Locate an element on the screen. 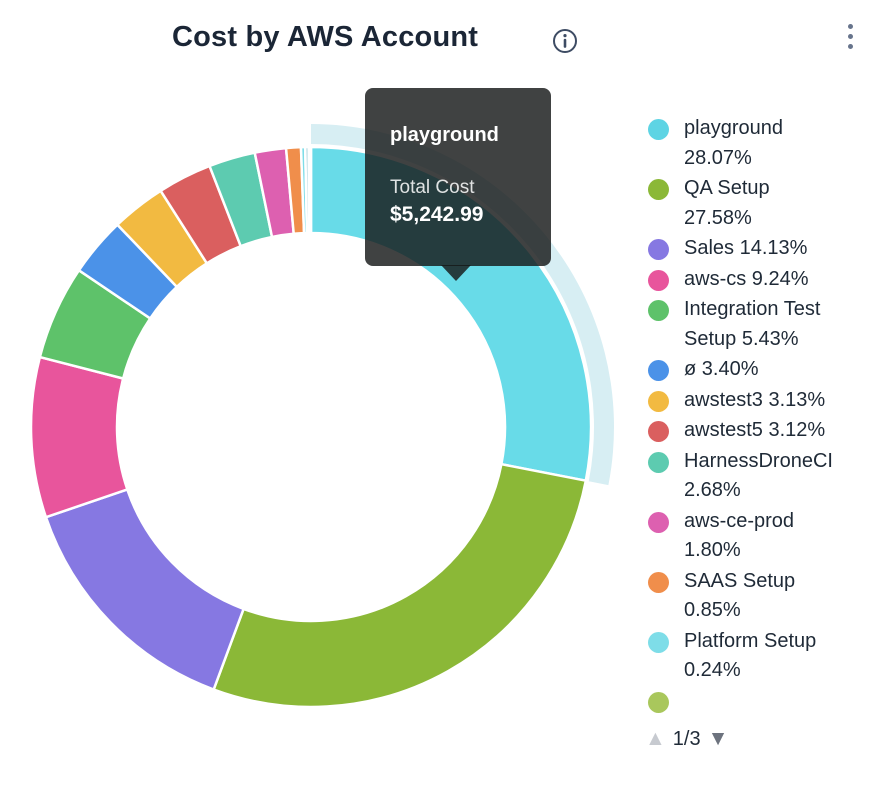  legend-label: awstest5 3.12% is located at coordinates (755, 430).